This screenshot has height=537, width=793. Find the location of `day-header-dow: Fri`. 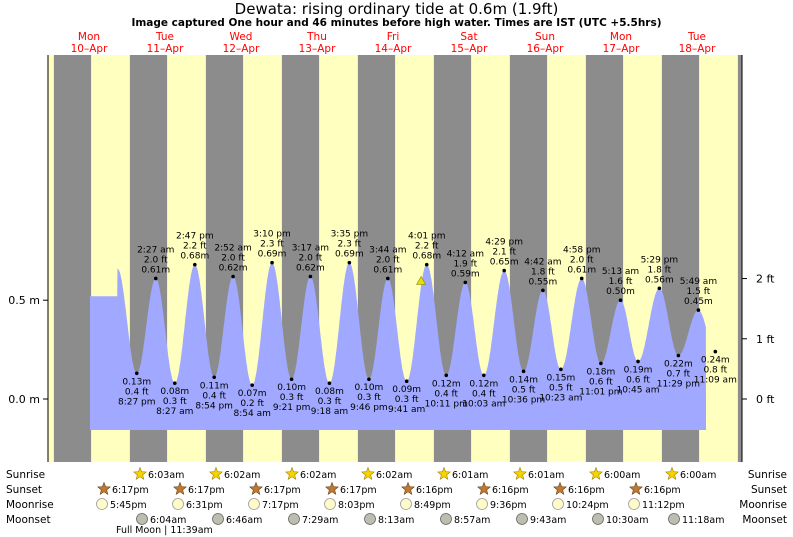

day-header-dow: Fri is located at coordinates (393, 37).